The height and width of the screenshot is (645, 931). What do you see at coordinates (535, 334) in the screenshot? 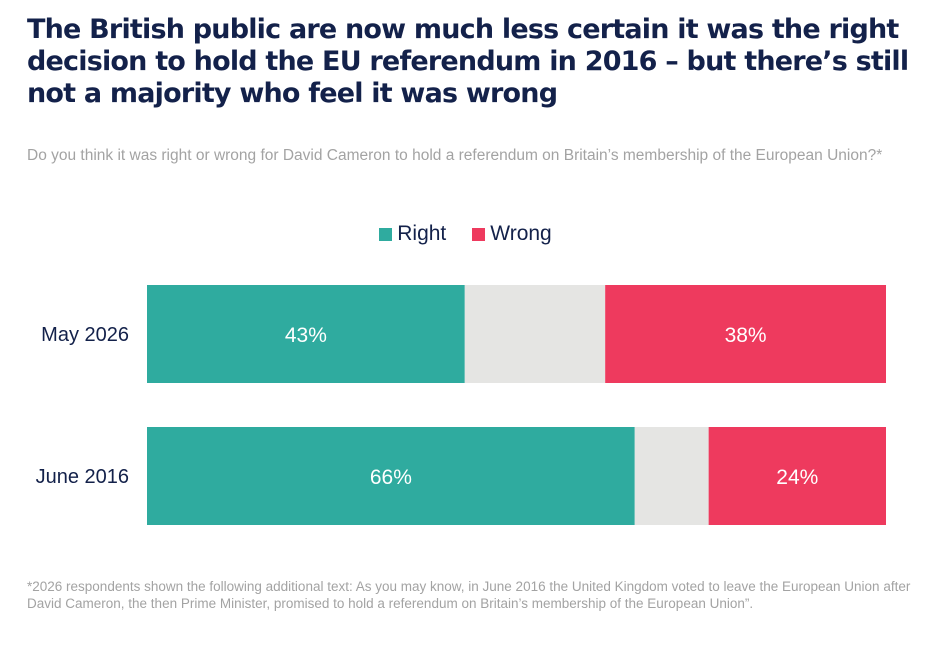
I see `bar-neither-may-2026` at bounding box center [535, 334].